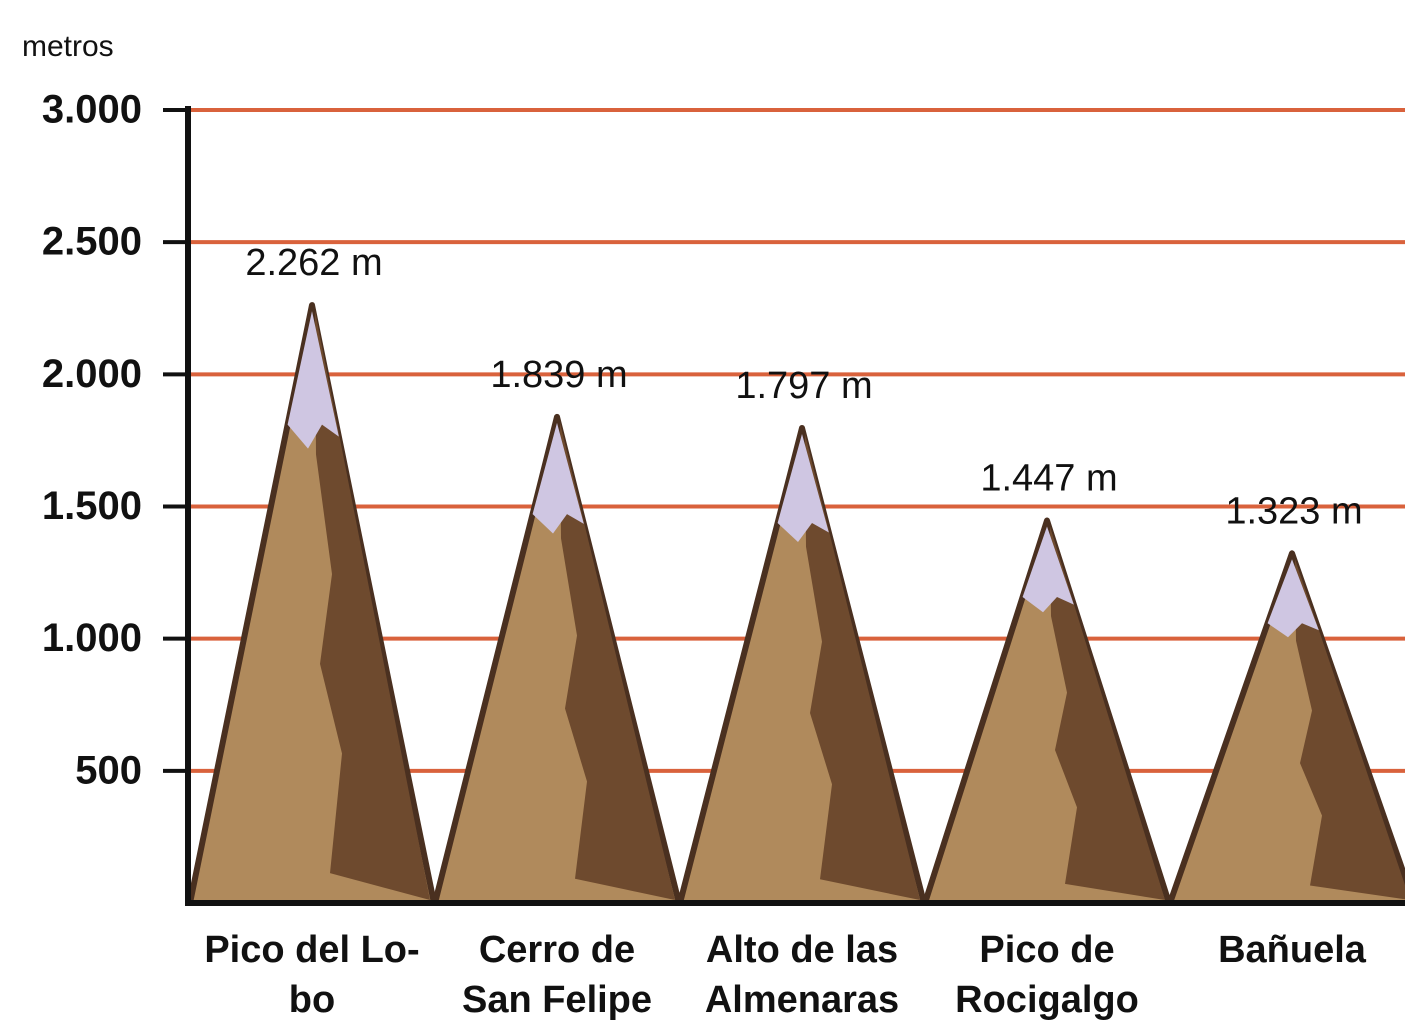 The height and width of the screenshot is (1025, 1405). Describe the element at coordinates (92, 242) in the screenshot. I see `y-tick-label: 2.500` at that location.